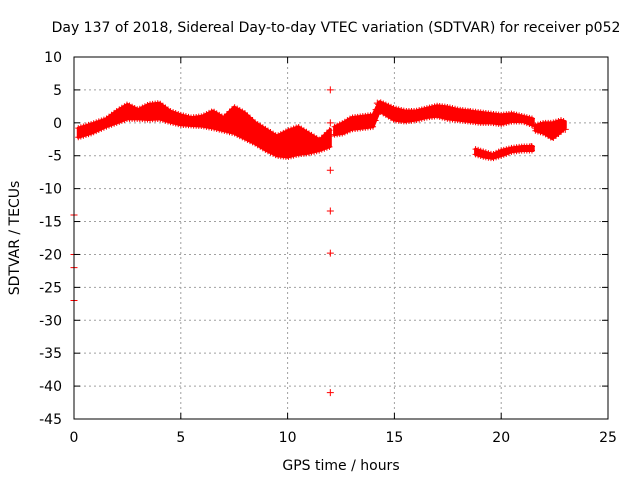 The width and height of the screenshot is (640, 480). What do you see at coordinates (55, 157) in the screenshot?
I see `y-tick-label: -5` at bounding box center [55, 157].